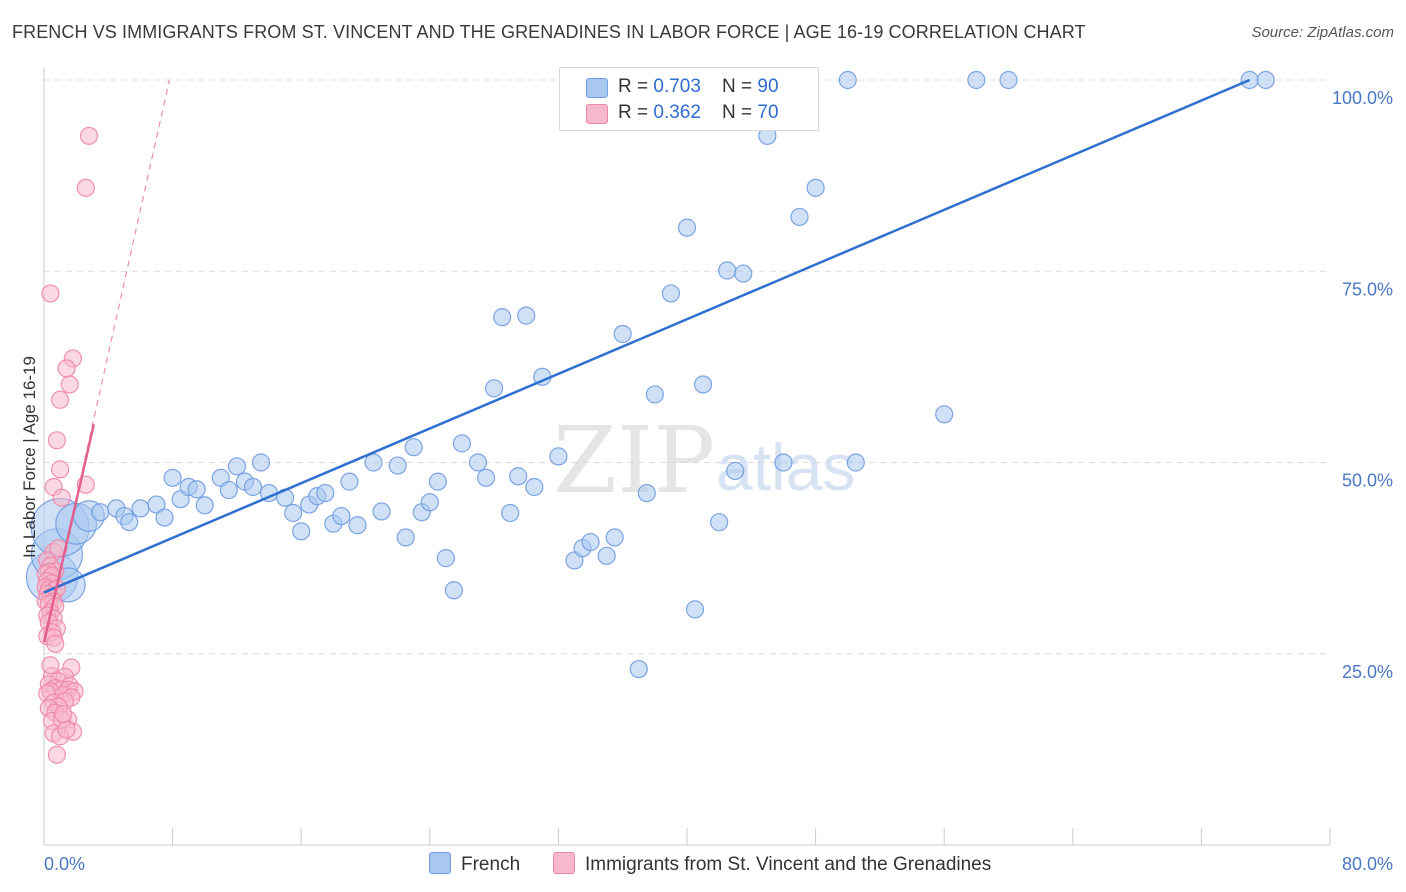 This screenshot has height=892, width=1406. Describe the element at coordinates (634, 460) in the screenshot. I see `watermark-zip: ZIP` at that location.